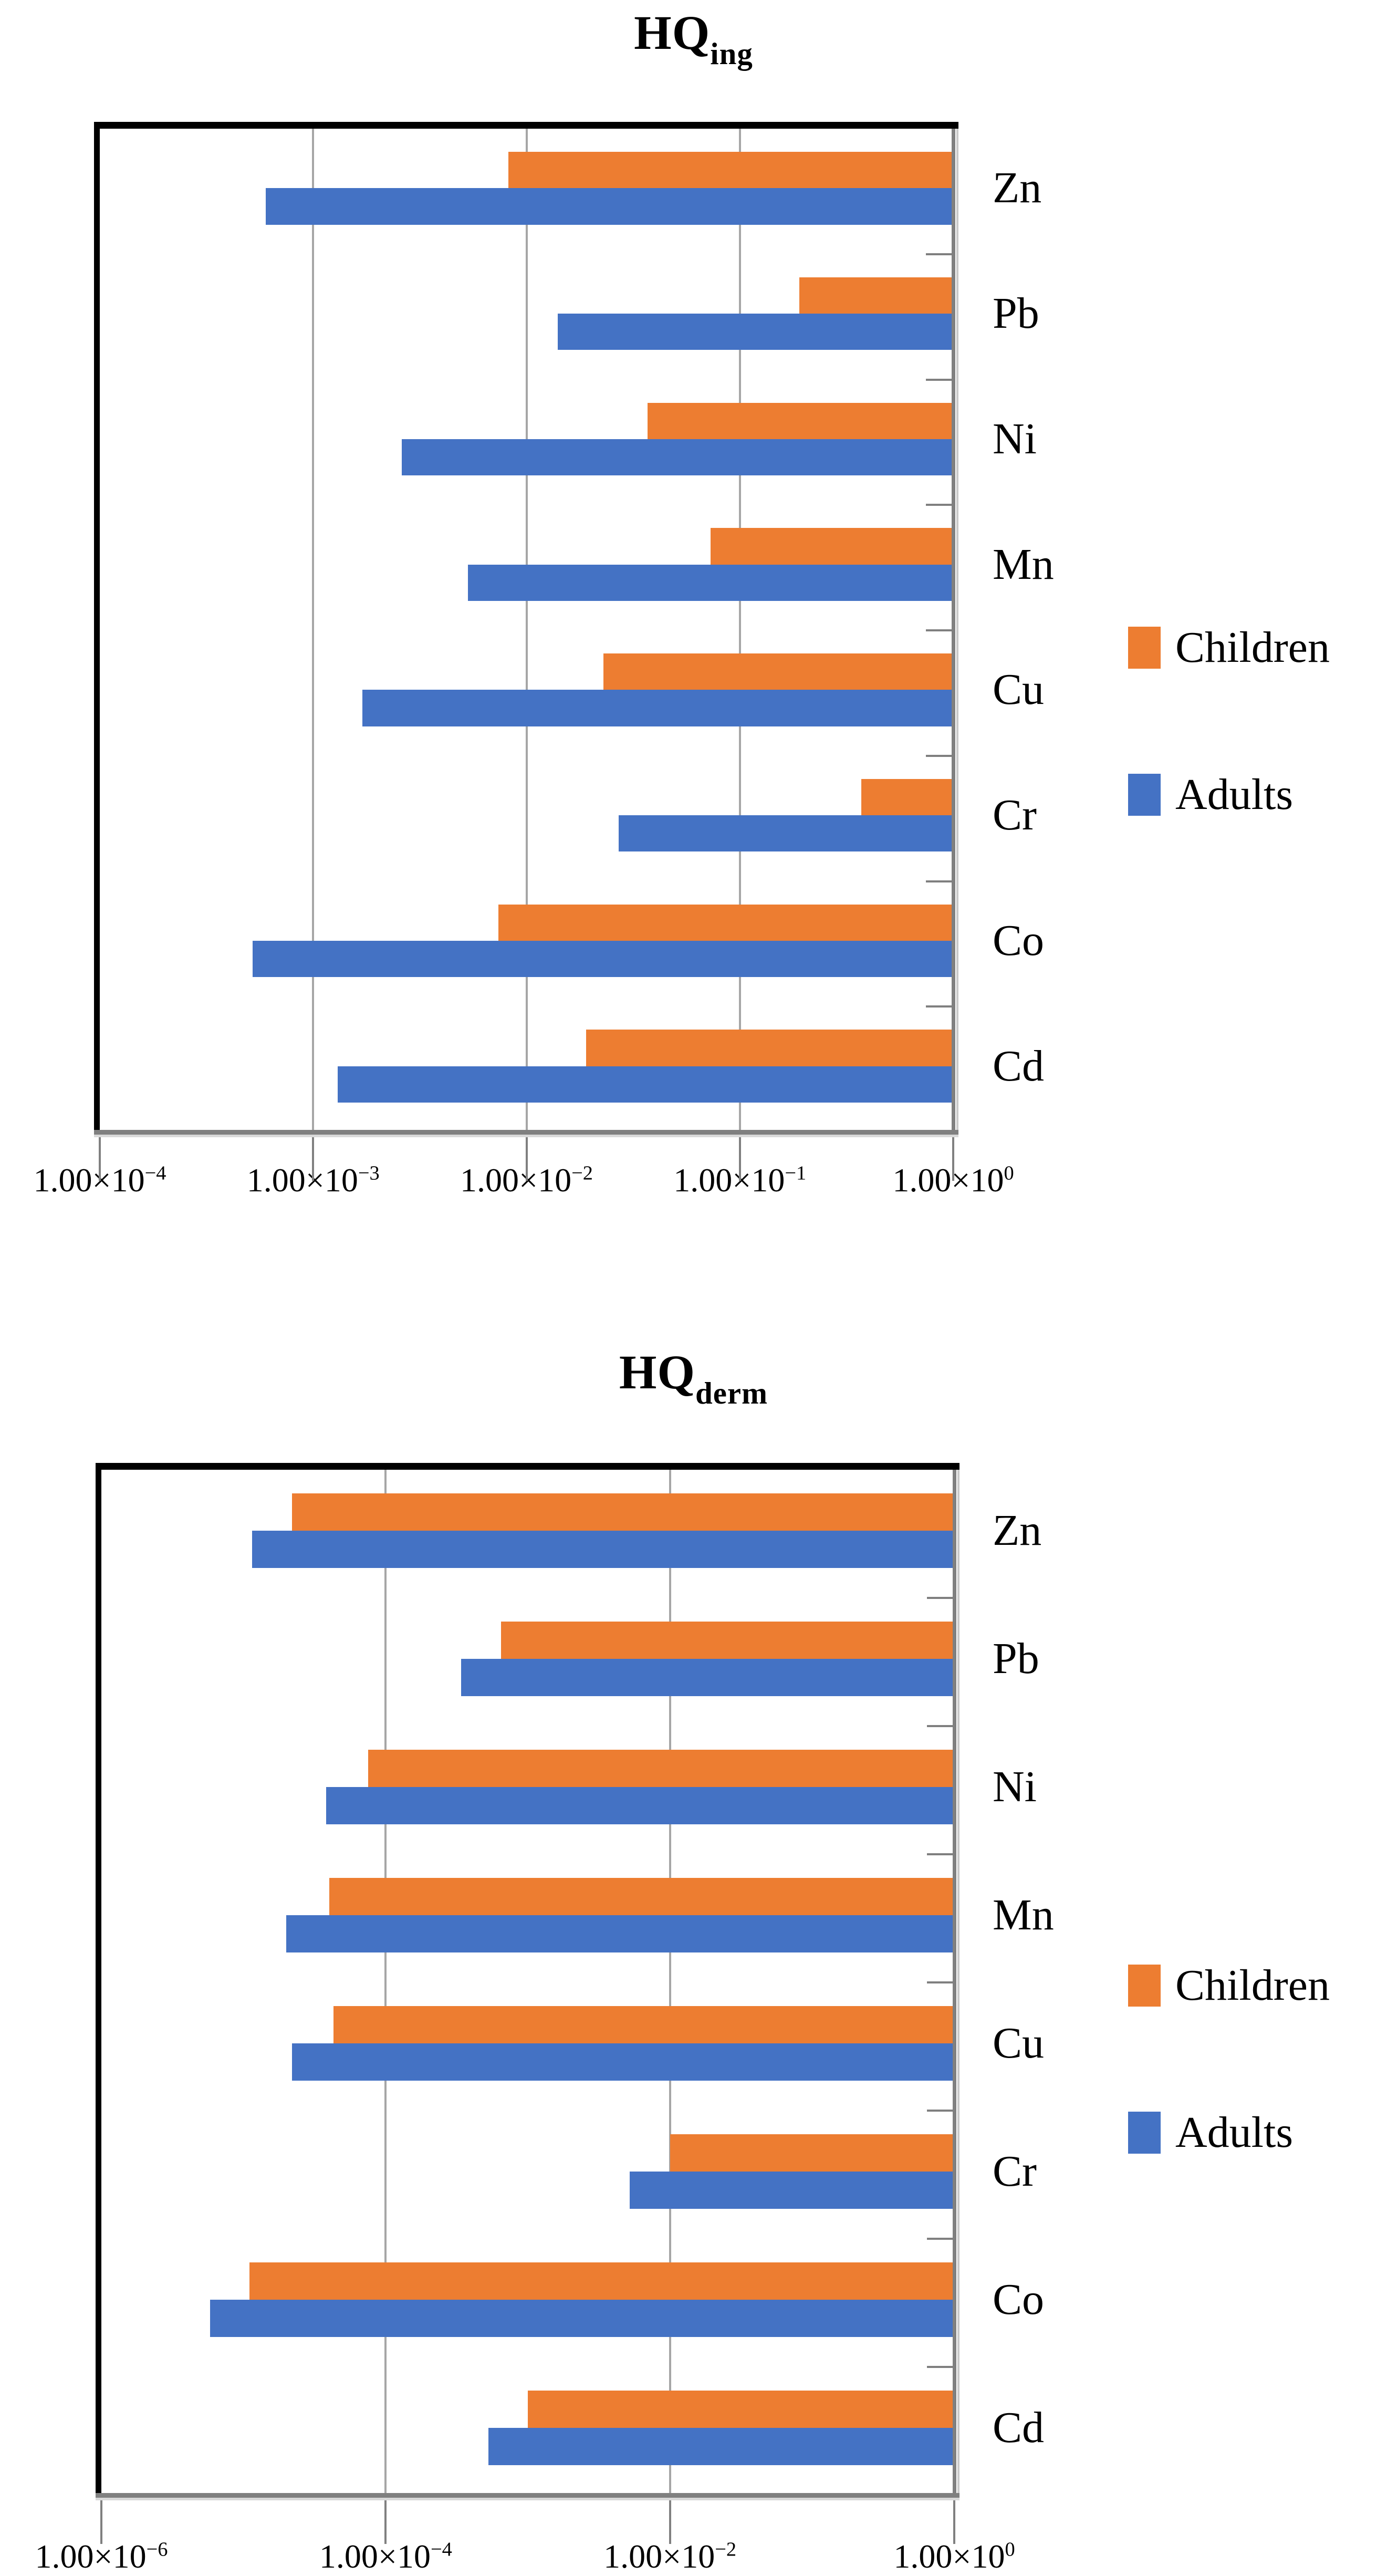  What do you see at coordinates (1144, 1986) in the screenshot?
I see `legend-swatch-children` at bounding box center [1144, 1986].